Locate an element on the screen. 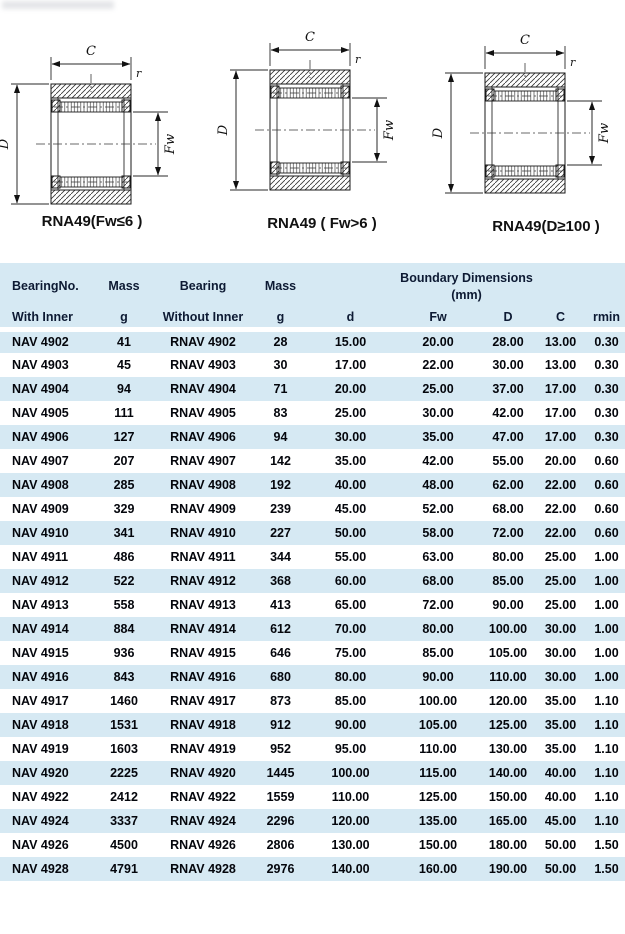 The width and height of the screenshot is (625, 934). table-cell: 45.00 is located at coordinates (560, 821).